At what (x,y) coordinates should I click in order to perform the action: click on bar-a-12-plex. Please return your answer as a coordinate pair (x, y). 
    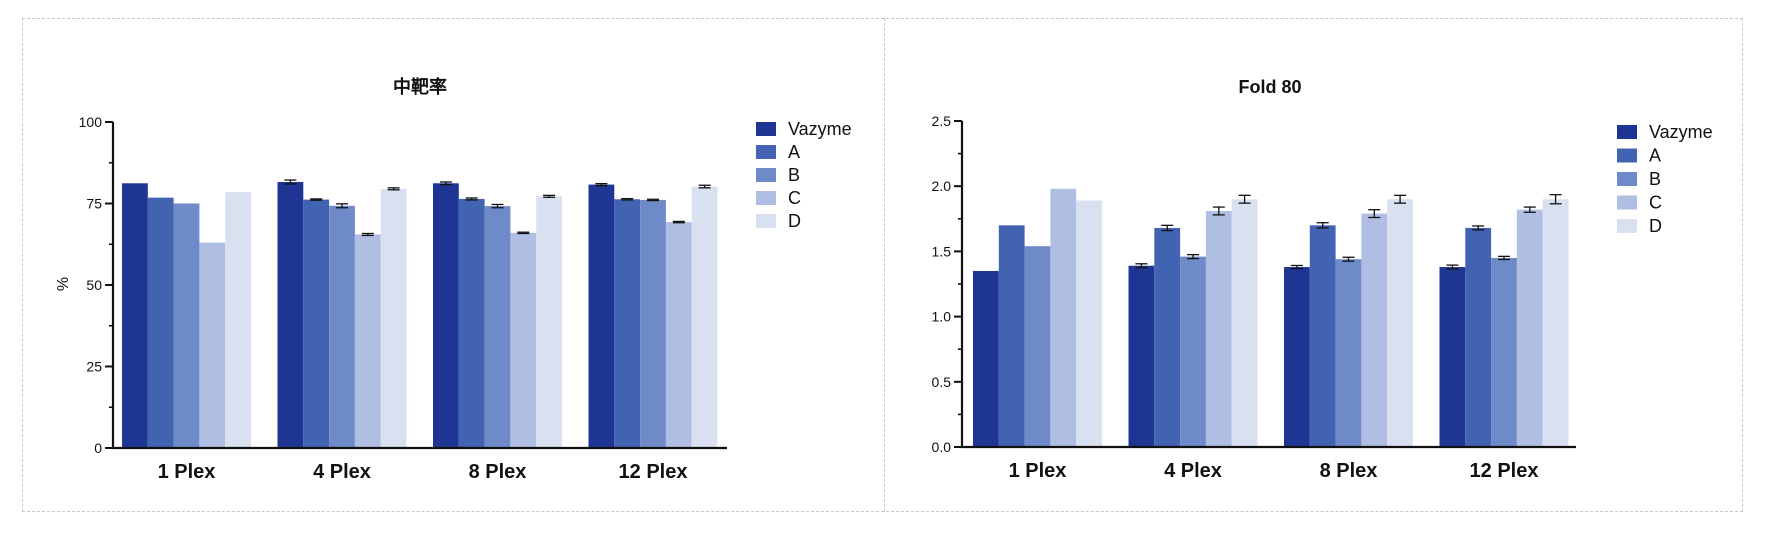
    Looking at the image, I should click on (1478, 337).